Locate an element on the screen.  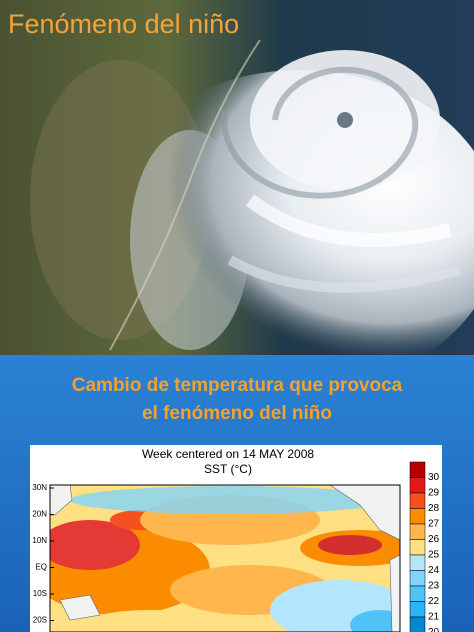
heading: el fenómeno del niño is located at coordinates (237, 413).